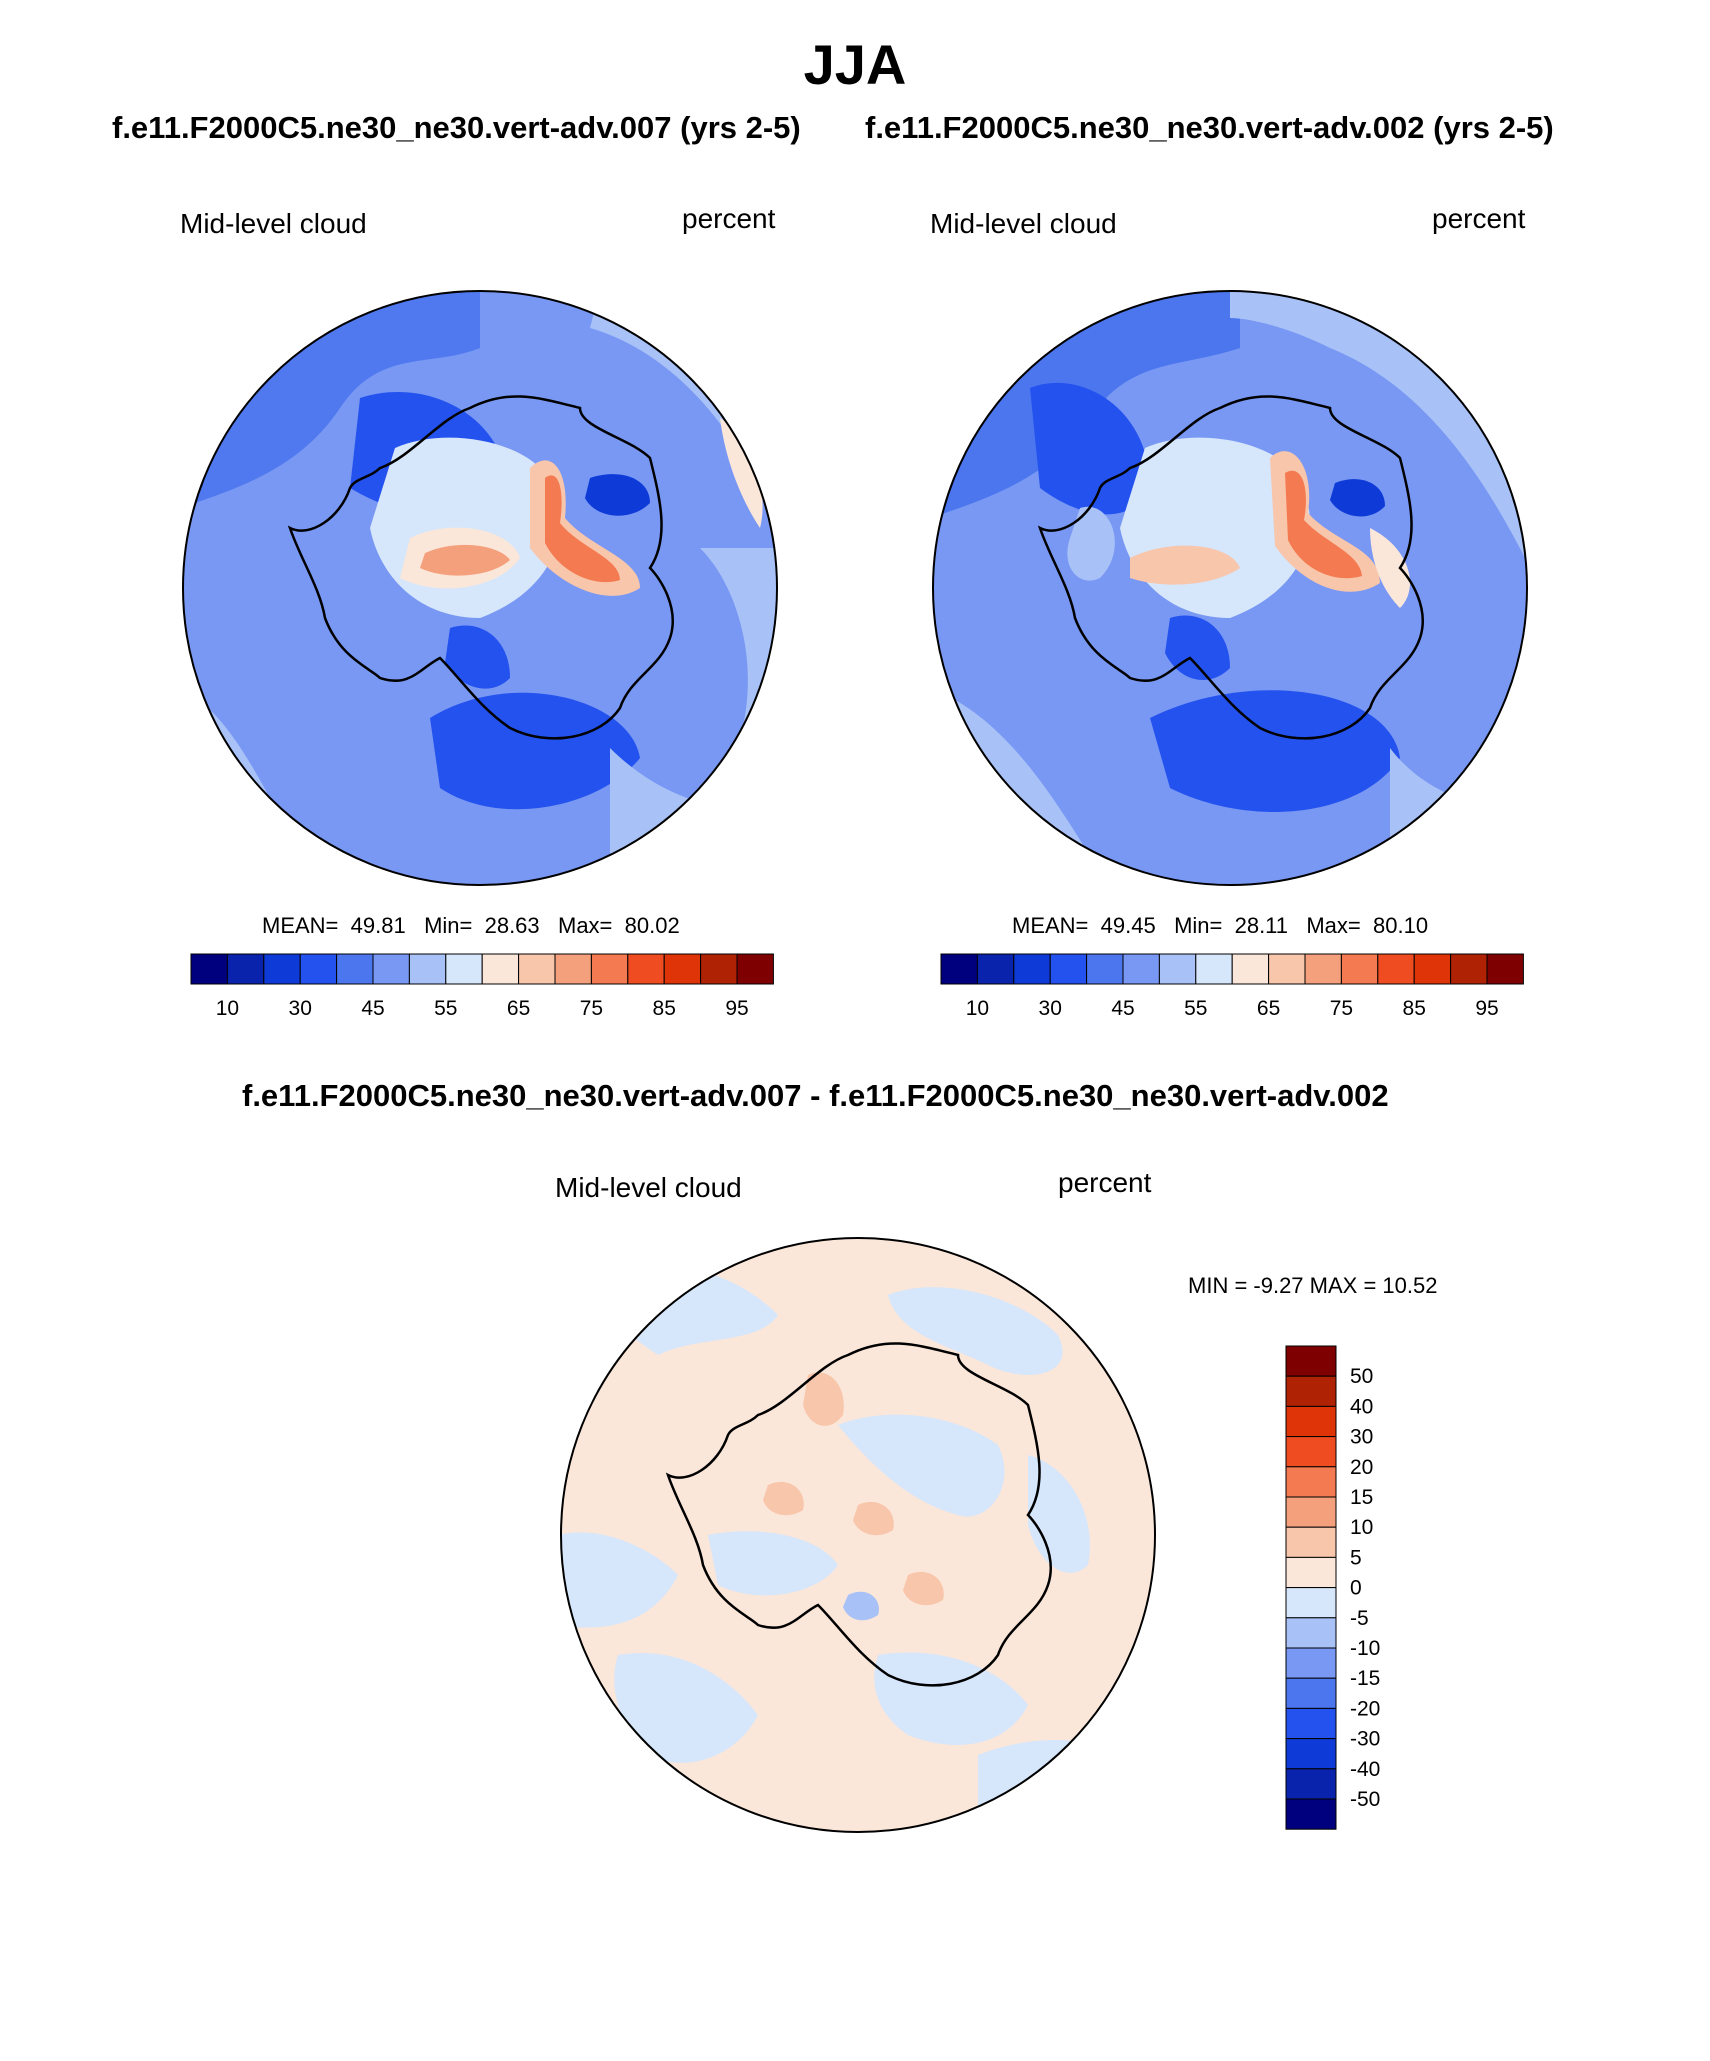 This screenshot has height=2061, width=1710. Describe the element at coordinates (1195, 1008) in the screenshot. I see `panel2-colorbar-tick-label: 55` at that location.